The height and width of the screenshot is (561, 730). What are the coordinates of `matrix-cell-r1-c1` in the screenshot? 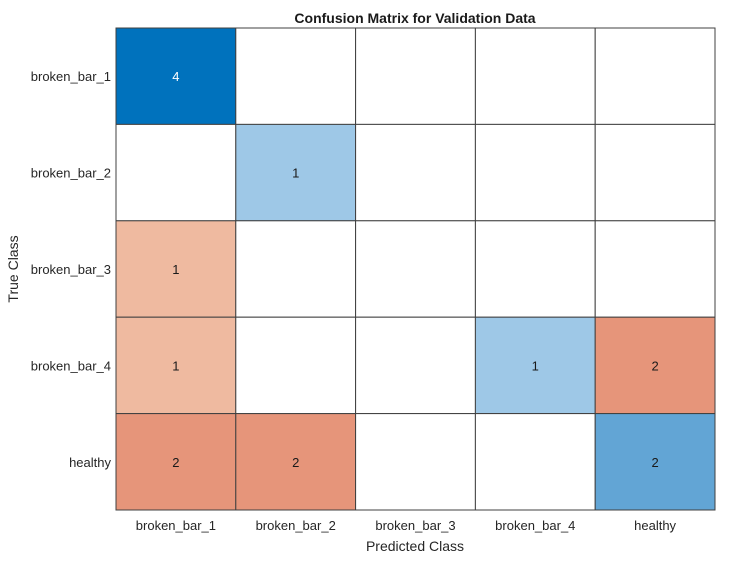 It's located at (176, 76).